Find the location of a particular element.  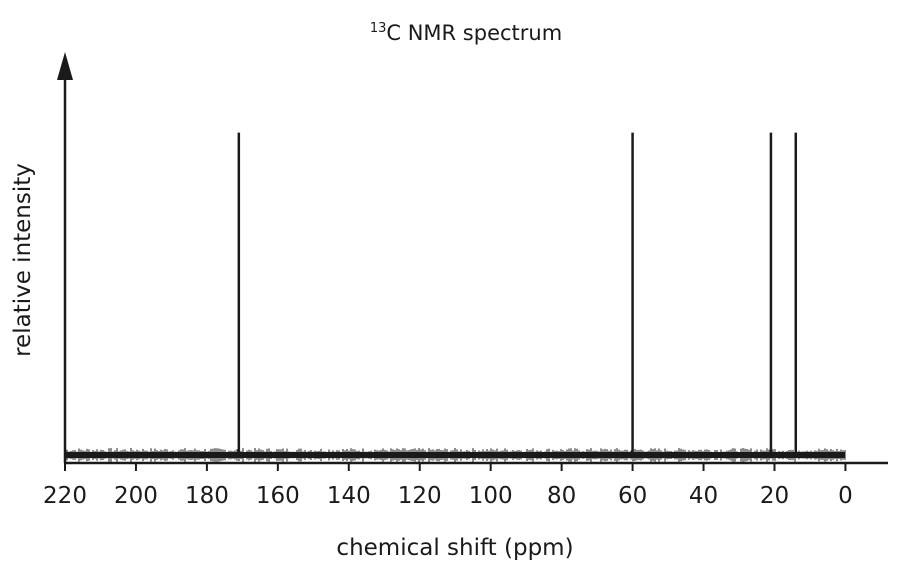

title-text: C NMR spectrum is located at coordinates (474, 33).